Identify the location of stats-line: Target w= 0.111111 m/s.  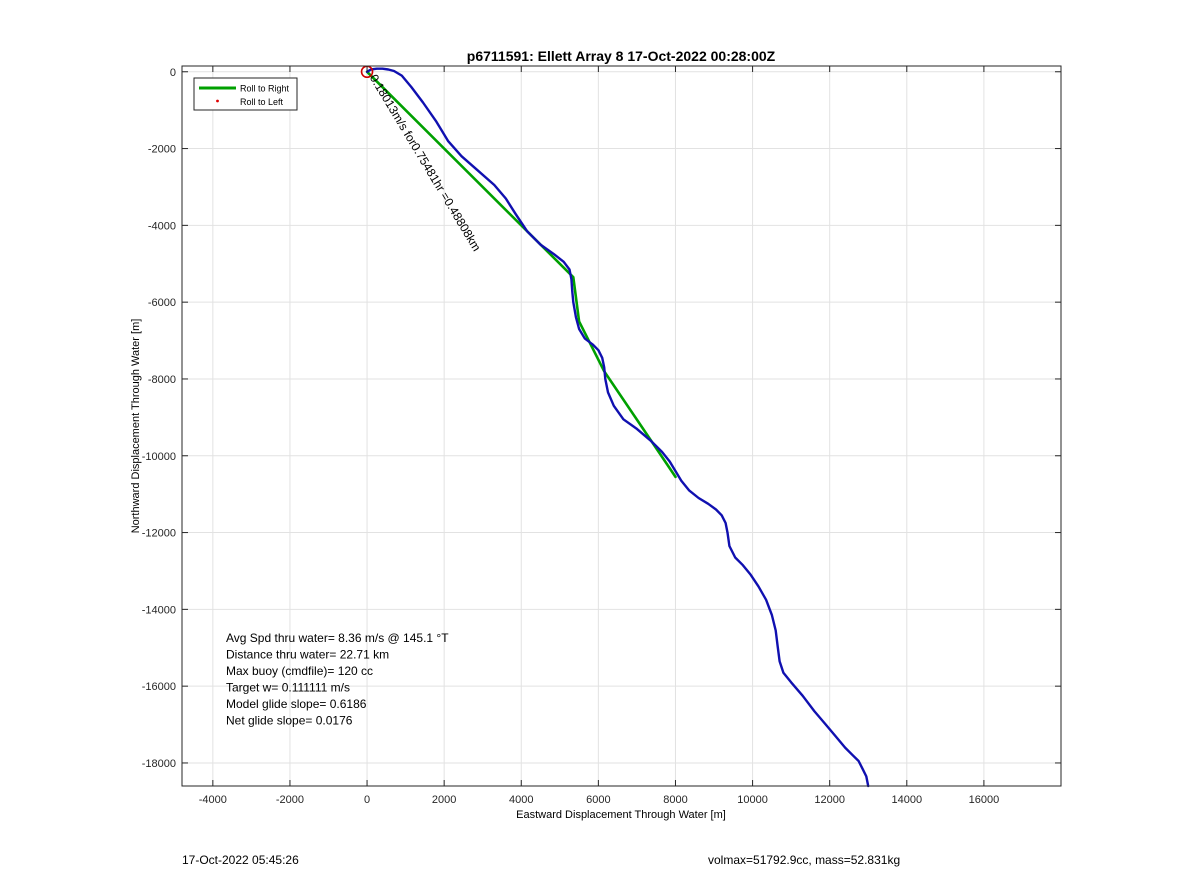
(288, 688).